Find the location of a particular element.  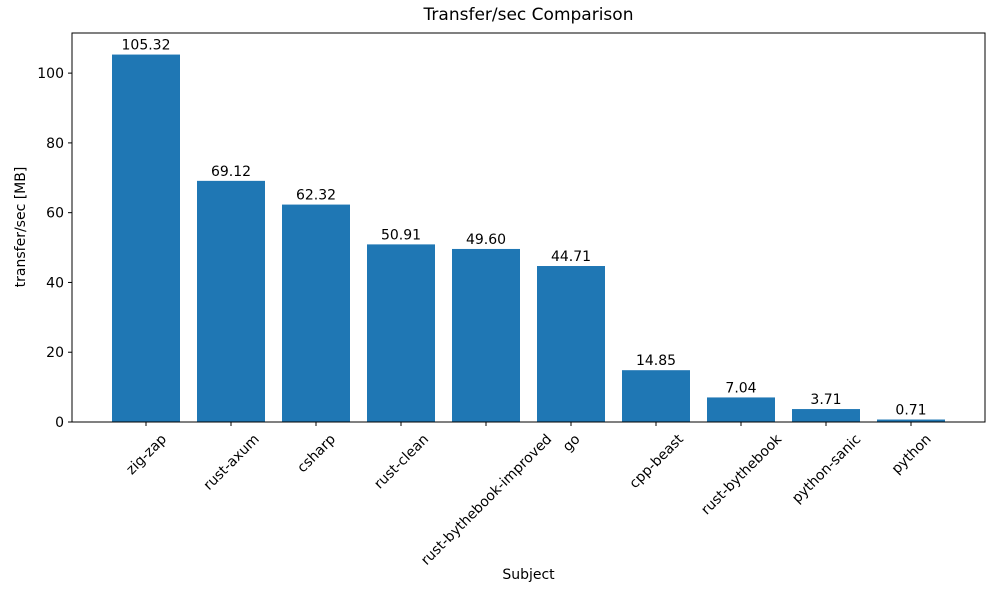

x-tick-label: rust-bythebook-improved is located at coordinates (486, 499).